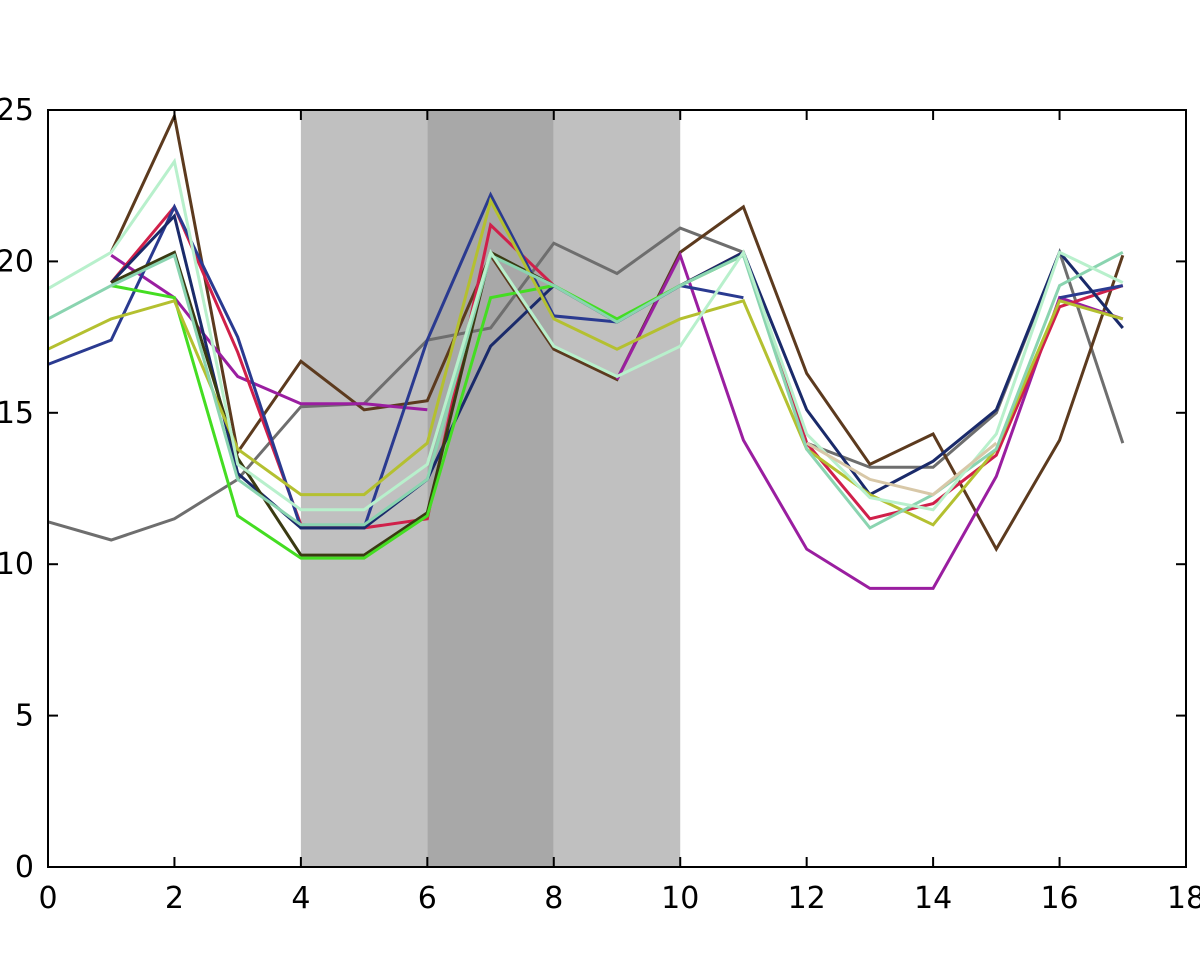 The width and height of the screenshot is (1200, 972). What do you see at coordinates (300, 898) in the screenshot?
I see `x-tick-label: 4` at bounding box center [300, 898].